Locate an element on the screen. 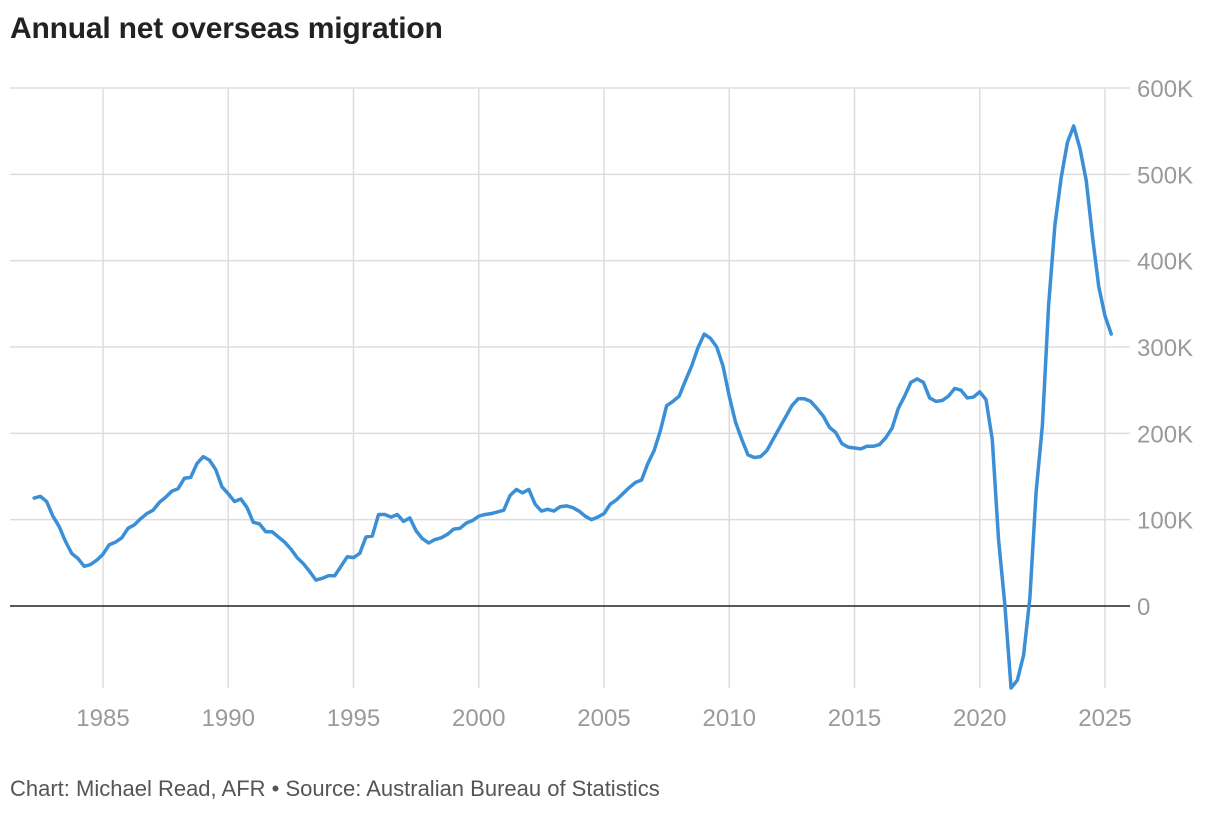  y-axis-tick-labels: 0 100K 200K 300K 400K 500K 600K is located at coordinates (1165, 348).